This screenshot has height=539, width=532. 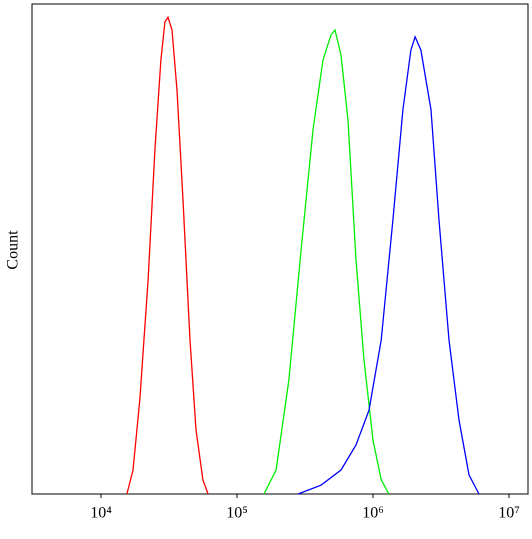 What do you see at coordinates (373, 513) in the screenshot?
I see `x-tick-label: 10⁶` at bounding box center [373, 513].